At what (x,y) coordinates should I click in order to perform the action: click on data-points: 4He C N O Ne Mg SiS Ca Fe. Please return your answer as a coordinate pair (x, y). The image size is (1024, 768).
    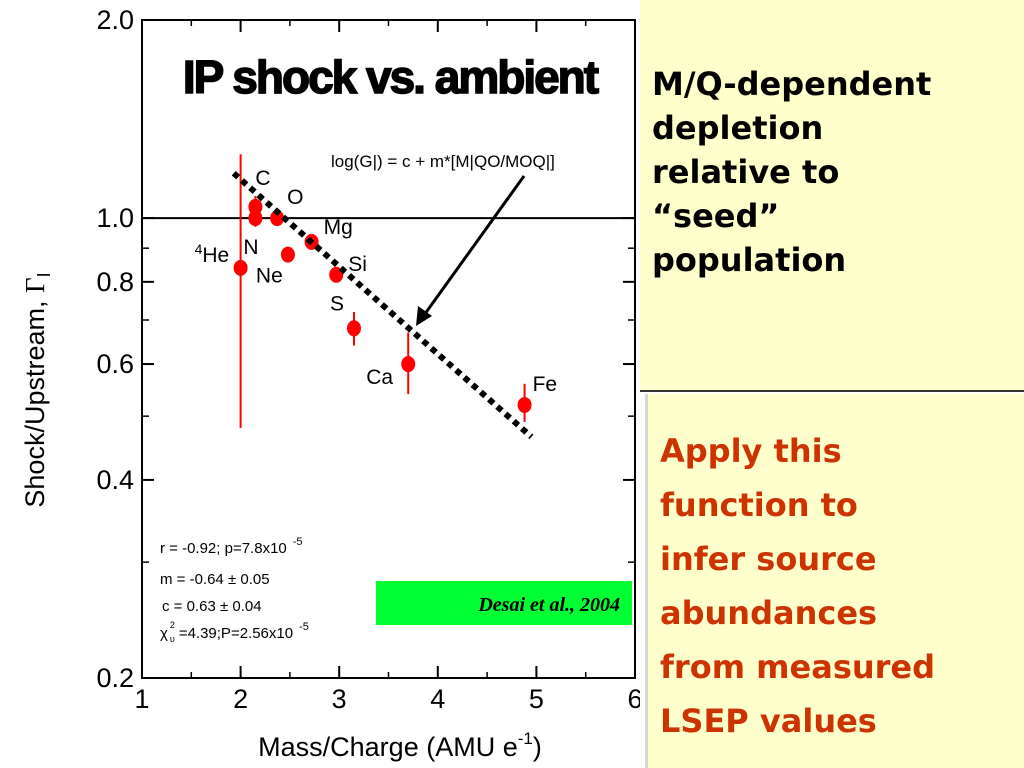
    Looking at the image, I should click on (376, 291).